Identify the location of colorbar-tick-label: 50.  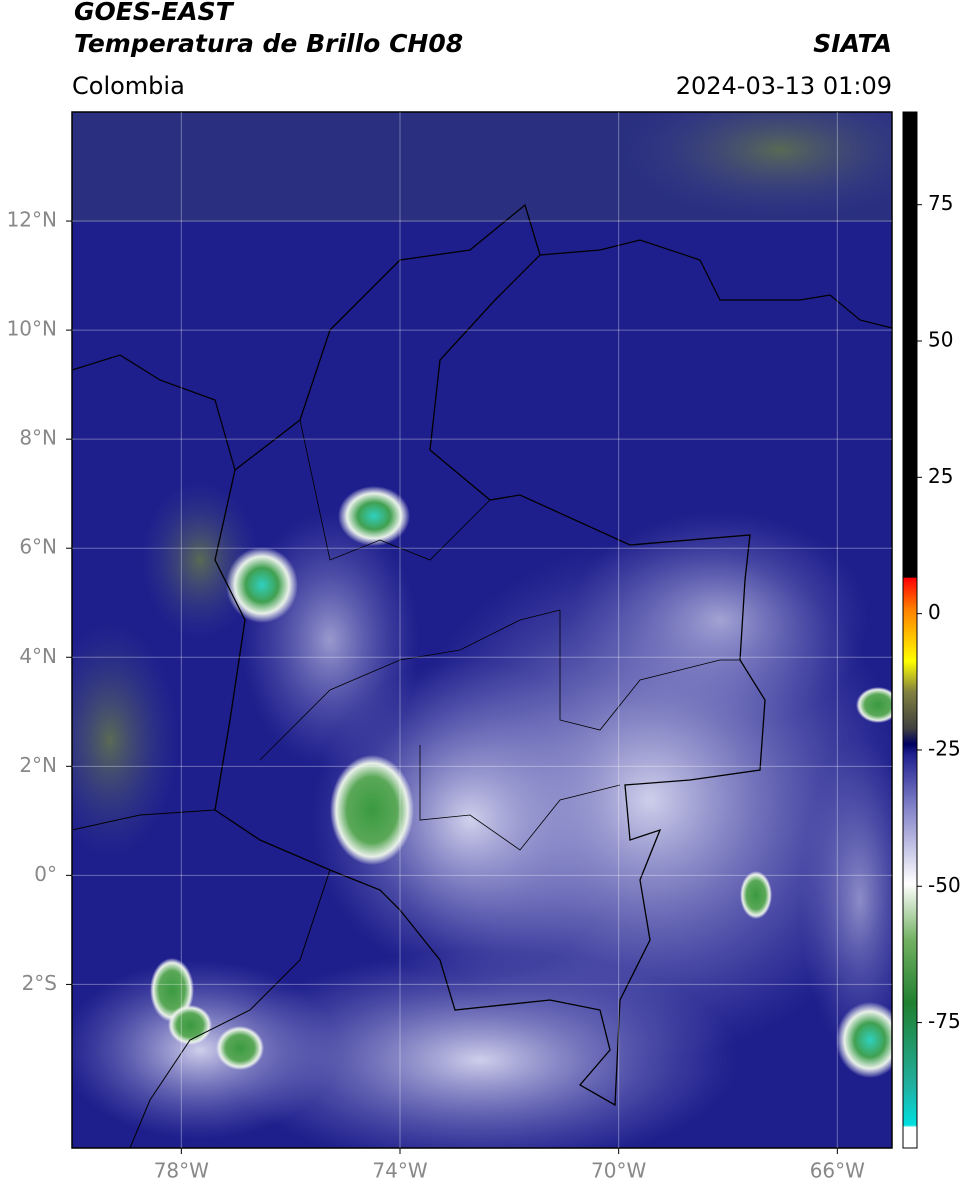
(940, 340).